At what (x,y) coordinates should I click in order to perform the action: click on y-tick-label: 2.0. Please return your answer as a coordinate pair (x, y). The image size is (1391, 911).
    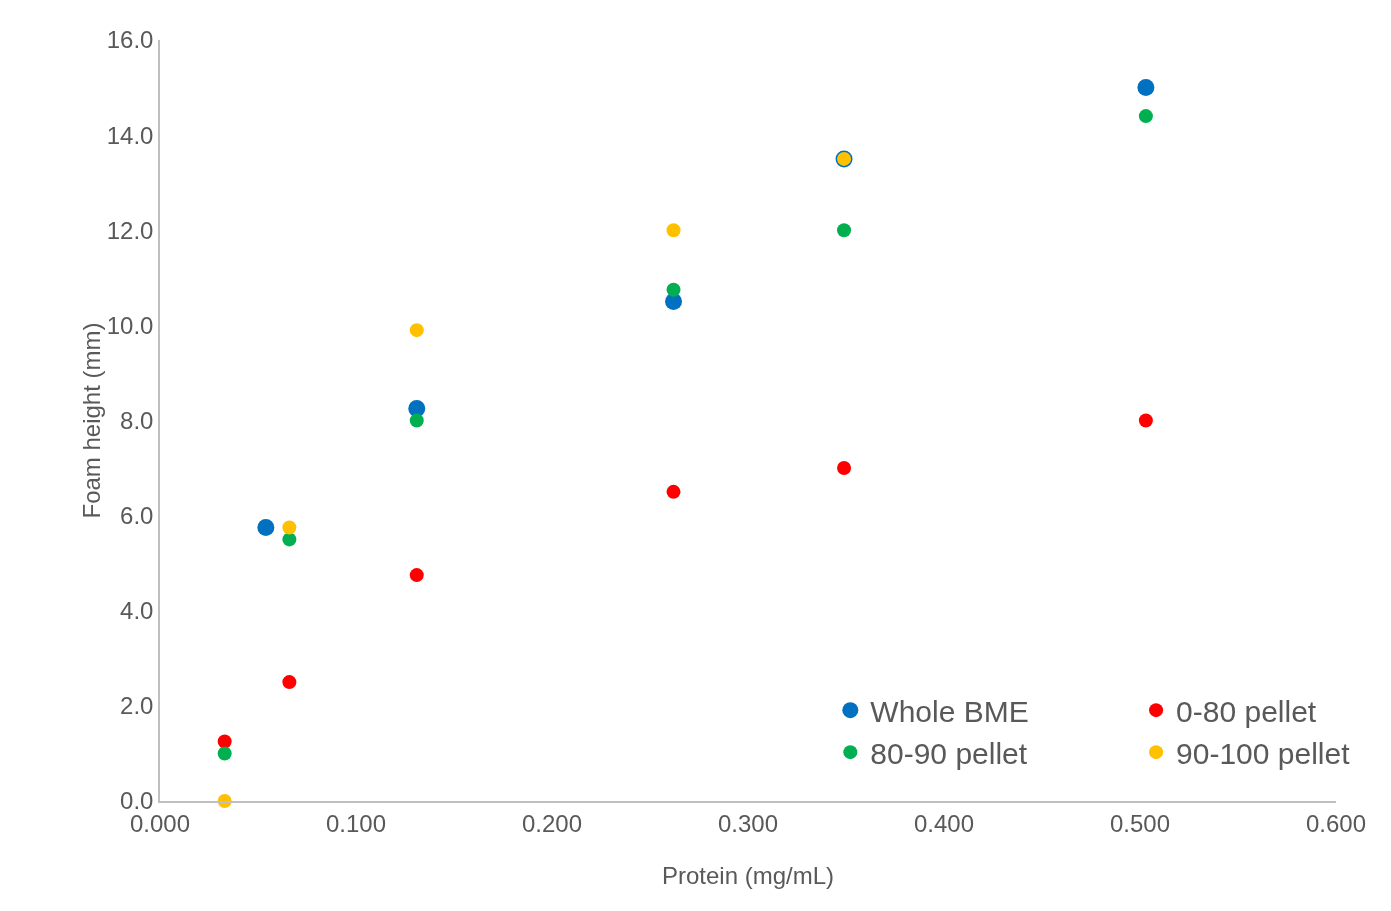
    Looking at the image, I should click on (137, 706).